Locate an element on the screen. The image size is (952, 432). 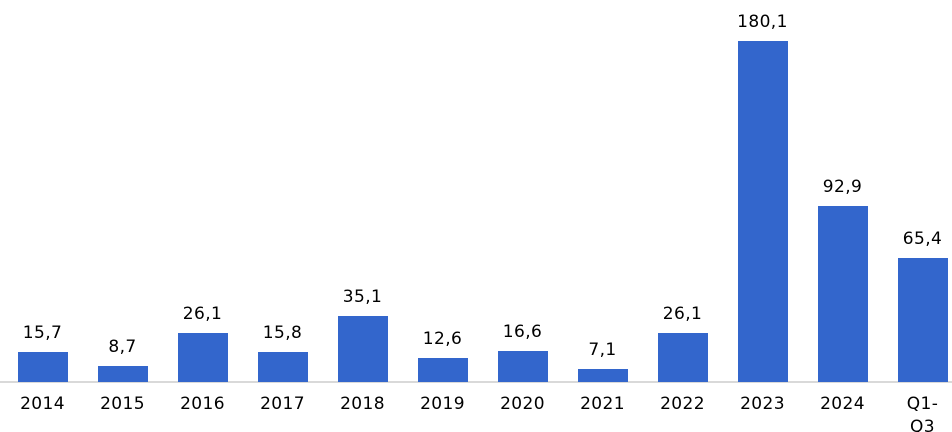
x-axis-label: 2014 is located at coordinates (42, 404).